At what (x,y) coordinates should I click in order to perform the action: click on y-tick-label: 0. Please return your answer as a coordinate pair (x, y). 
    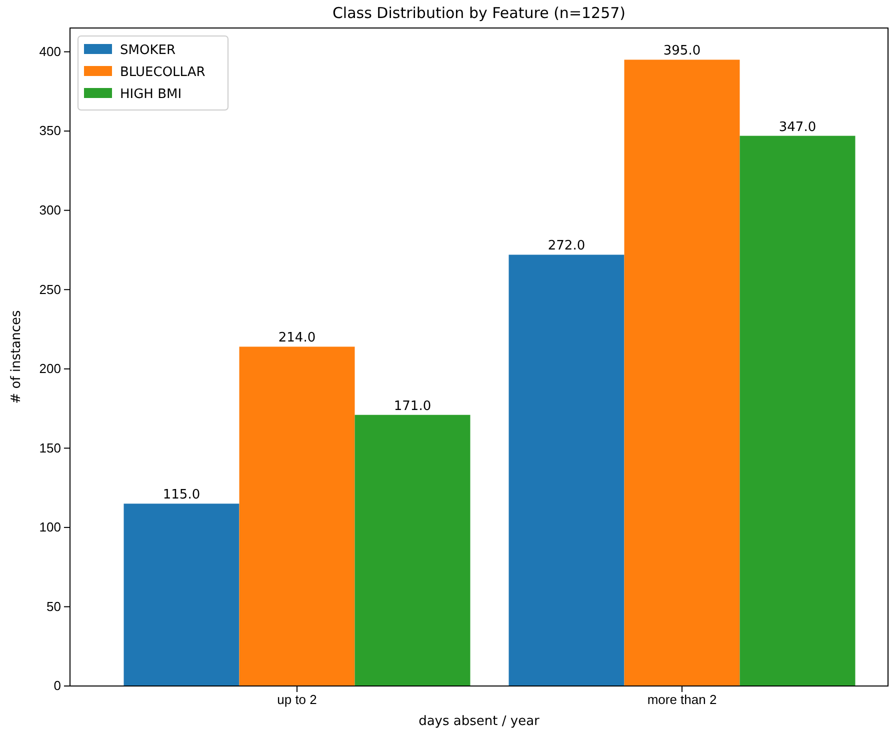
    Looking at the image, I should click on (57, 686).